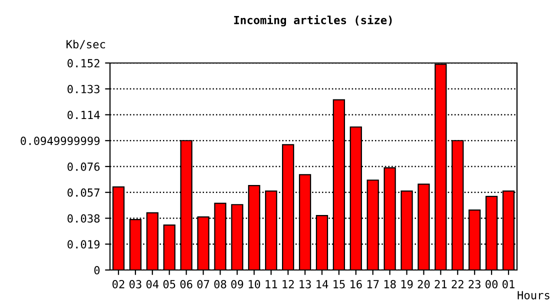 The width and height of the screenshot is (550, 300). Describe the element at coordinates (60, 141) in the screenshot. I see `y-tick-label: 0.0949999999` at that location.